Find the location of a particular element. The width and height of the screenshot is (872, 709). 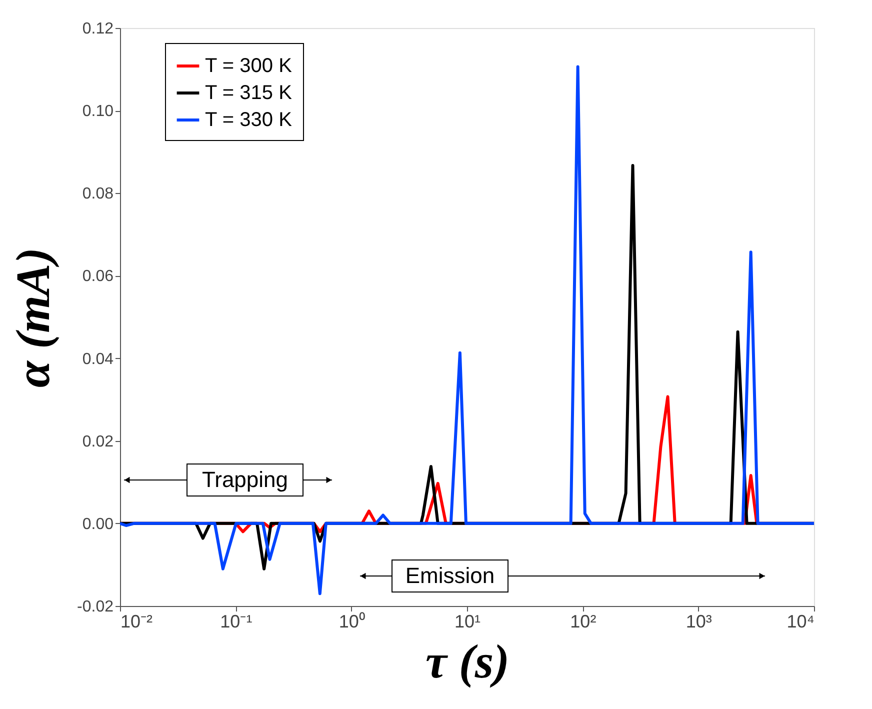

y-tick-label: 0.06 is located at coordinates (98, 277).